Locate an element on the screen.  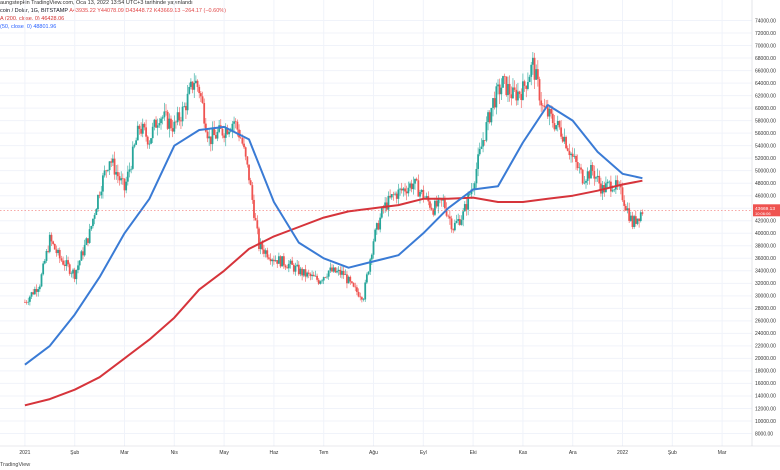
x-tick-label: 2021 is located at coordinates (24, 453).